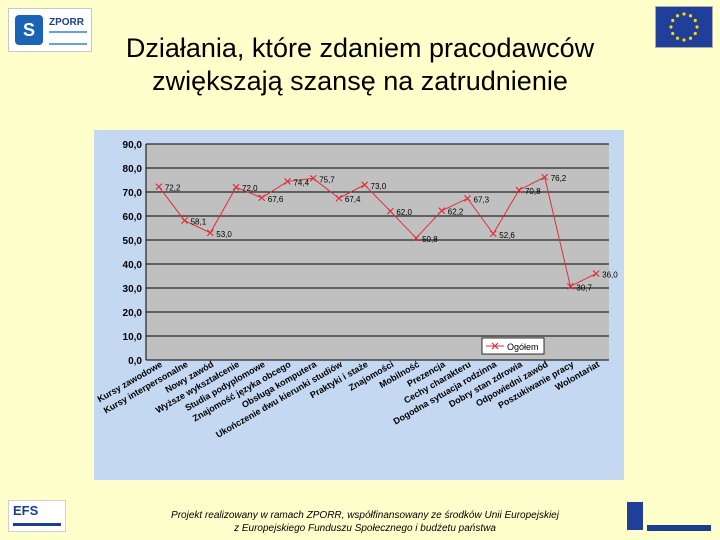 The image size is (720, 540). What do you see at coordinates (29, 30) in the screenshot?
I see `zporr-logo-mark: S` at bounding box center [29, 30].